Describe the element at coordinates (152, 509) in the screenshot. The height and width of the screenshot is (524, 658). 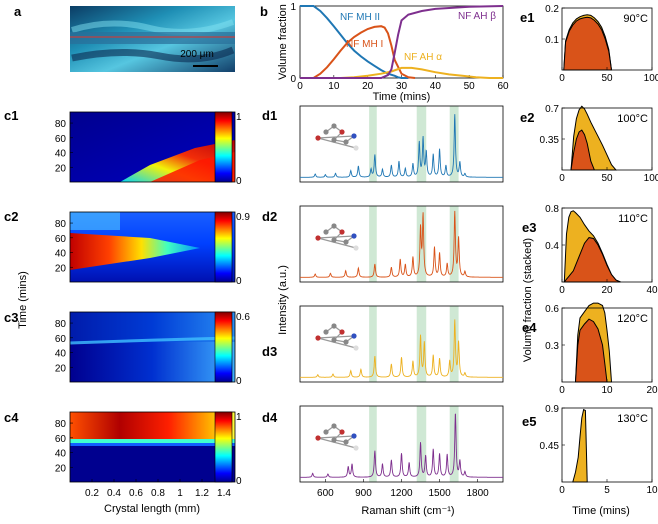
I see `c-xlabel: Crystal length (mm)` at that location.